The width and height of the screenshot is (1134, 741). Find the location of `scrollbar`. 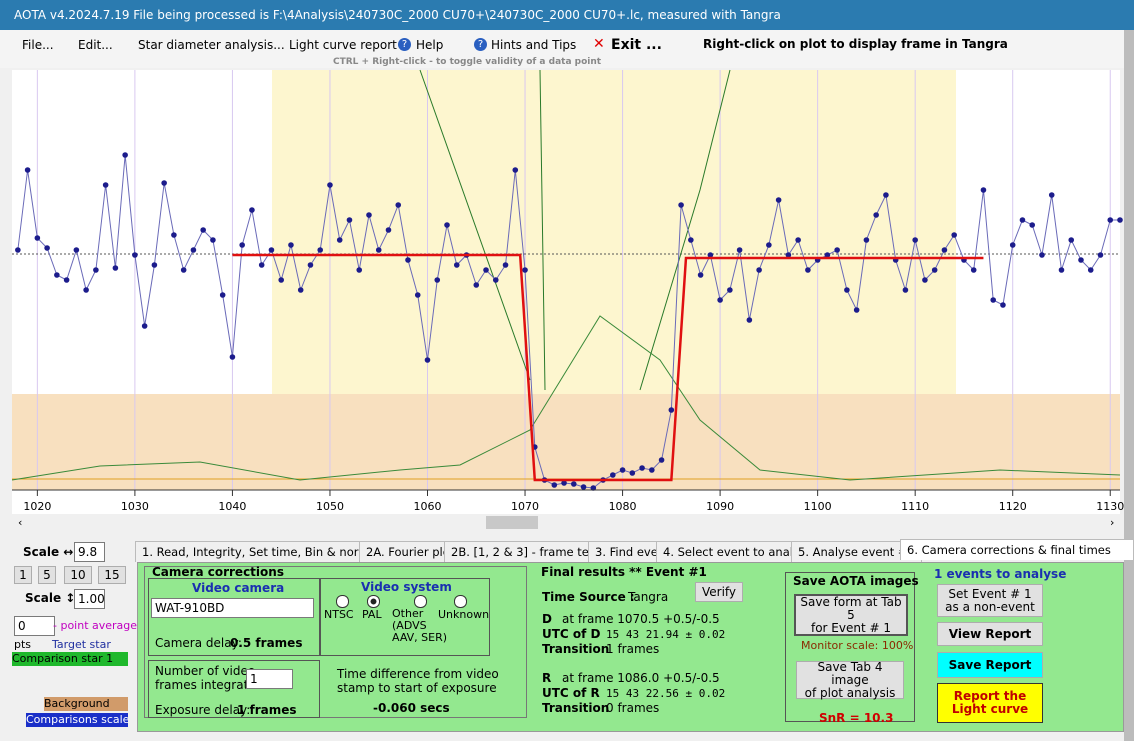

scrollbar is located at coordinates (566, 522).